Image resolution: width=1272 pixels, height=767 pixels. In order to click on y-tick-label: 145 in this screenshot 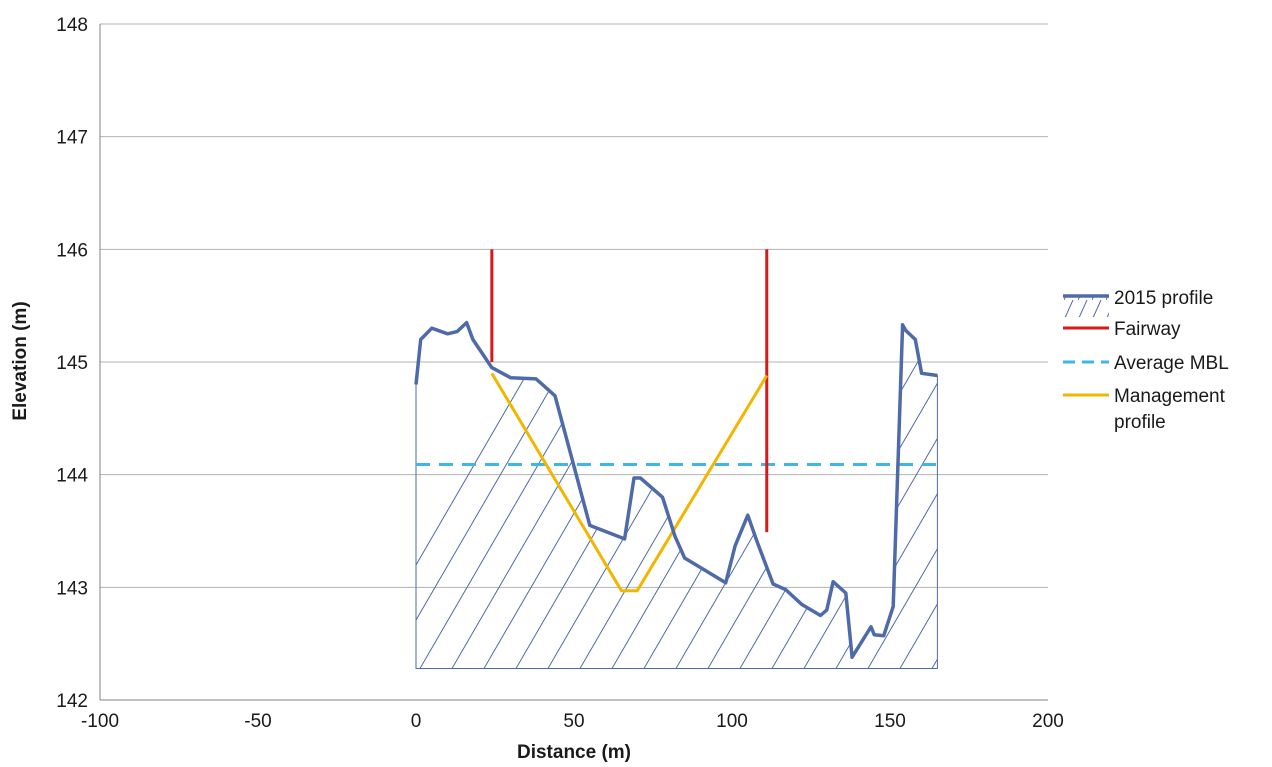, I will do `click(72, 363)`.